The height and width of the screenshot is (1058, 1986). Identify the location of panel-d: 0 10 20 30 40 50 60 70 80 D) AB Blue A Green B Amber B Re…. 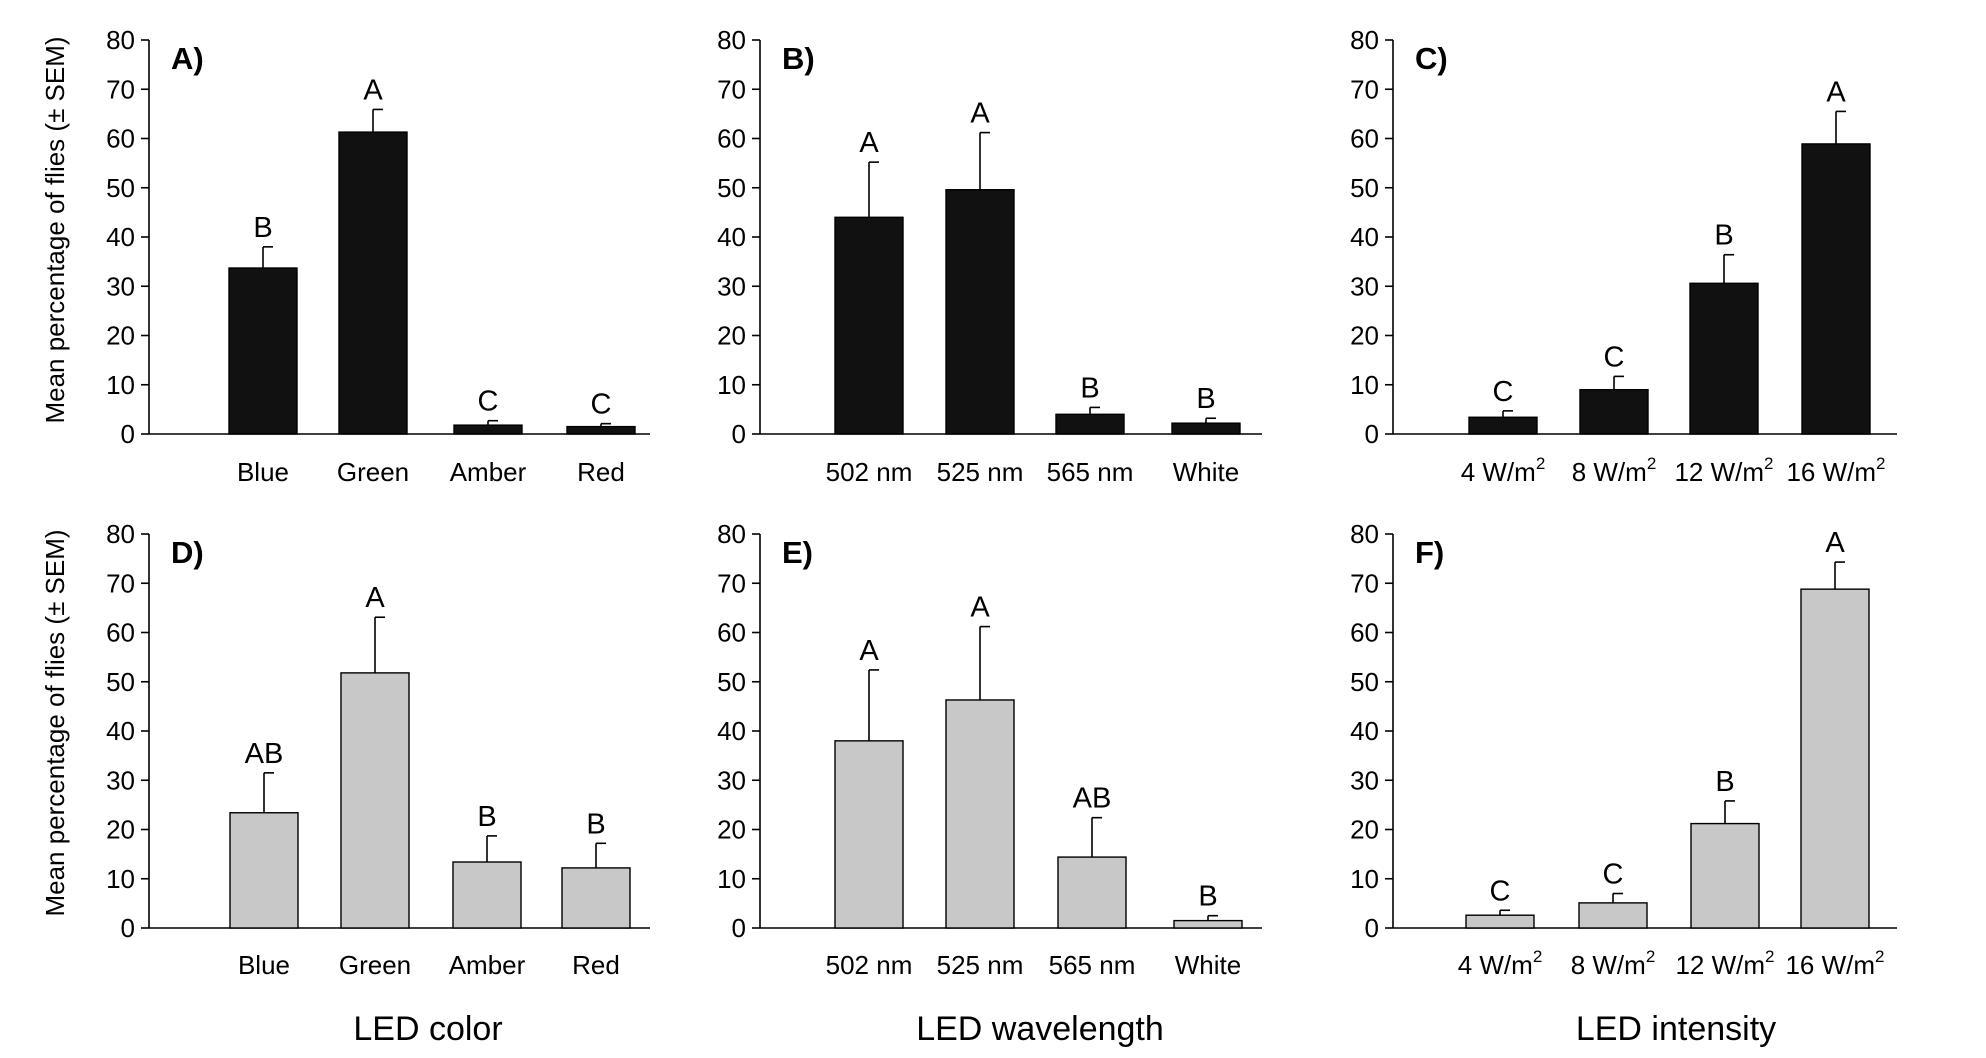
(378, 749).